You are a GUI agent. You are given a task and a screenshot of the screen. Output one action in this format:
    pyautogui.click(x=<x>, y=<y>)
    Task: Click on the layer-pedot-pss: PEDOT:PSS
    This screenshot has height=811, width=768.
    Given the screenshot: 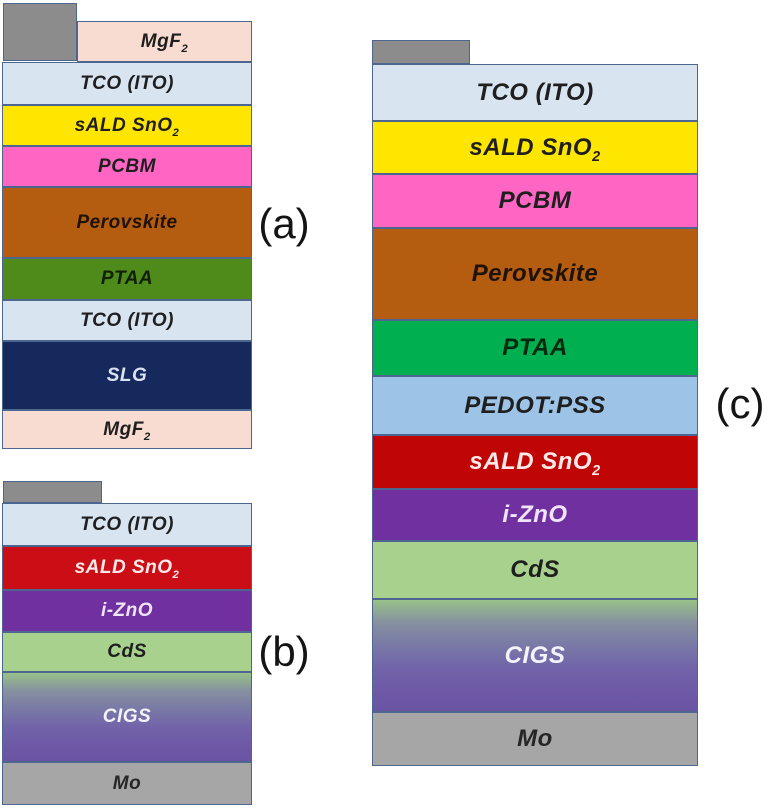 What is the action you would take?
    pyautogui.click(x=535, y=405)
    